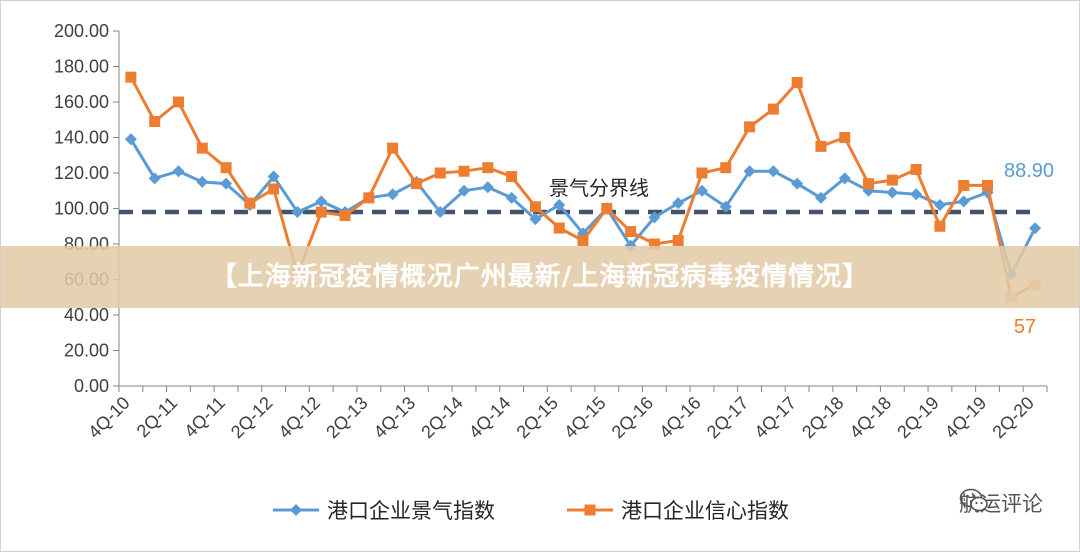  What do you see at coordinates (590, 510) in the screenshot?
I see `legend-marker-square` at bounding box center [590, 510].